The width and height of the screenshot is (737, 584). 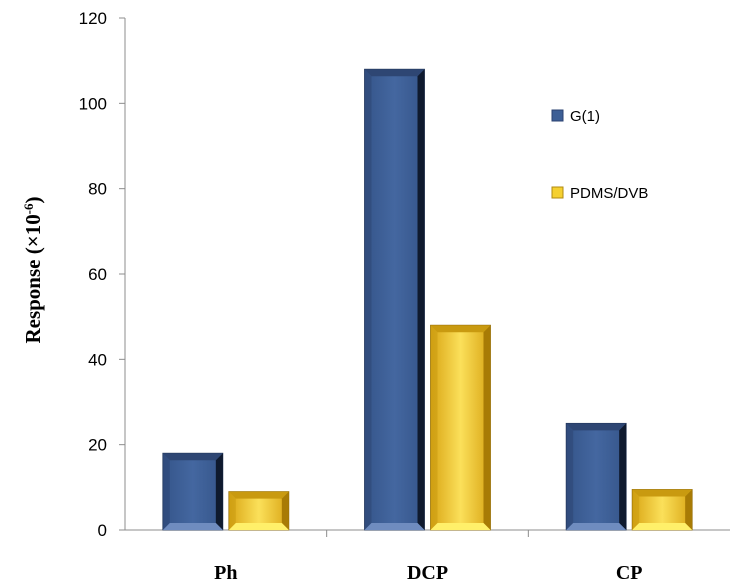 I want to click on bar-bottom-bevel-cp-pdms-dvb, so click(x=662, y=526).